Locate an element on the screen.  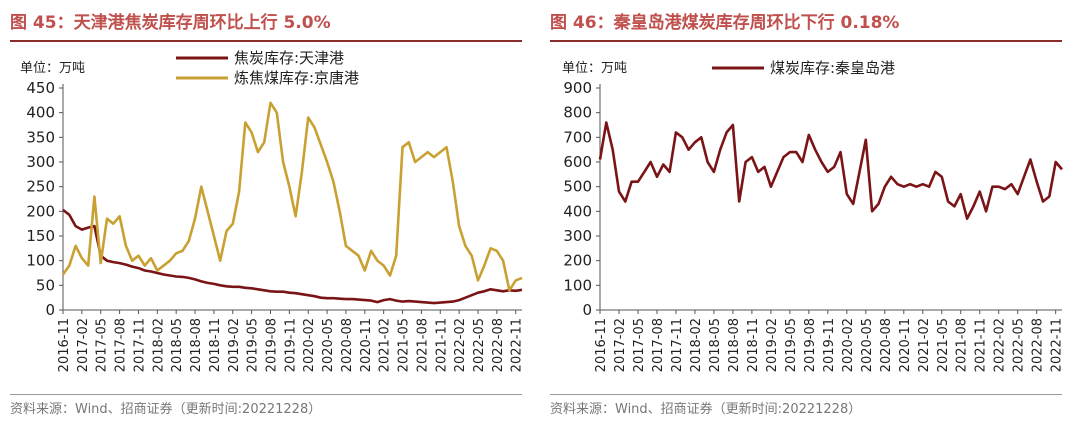
y-tick-label: 350 is located at coordinates (40, 137).